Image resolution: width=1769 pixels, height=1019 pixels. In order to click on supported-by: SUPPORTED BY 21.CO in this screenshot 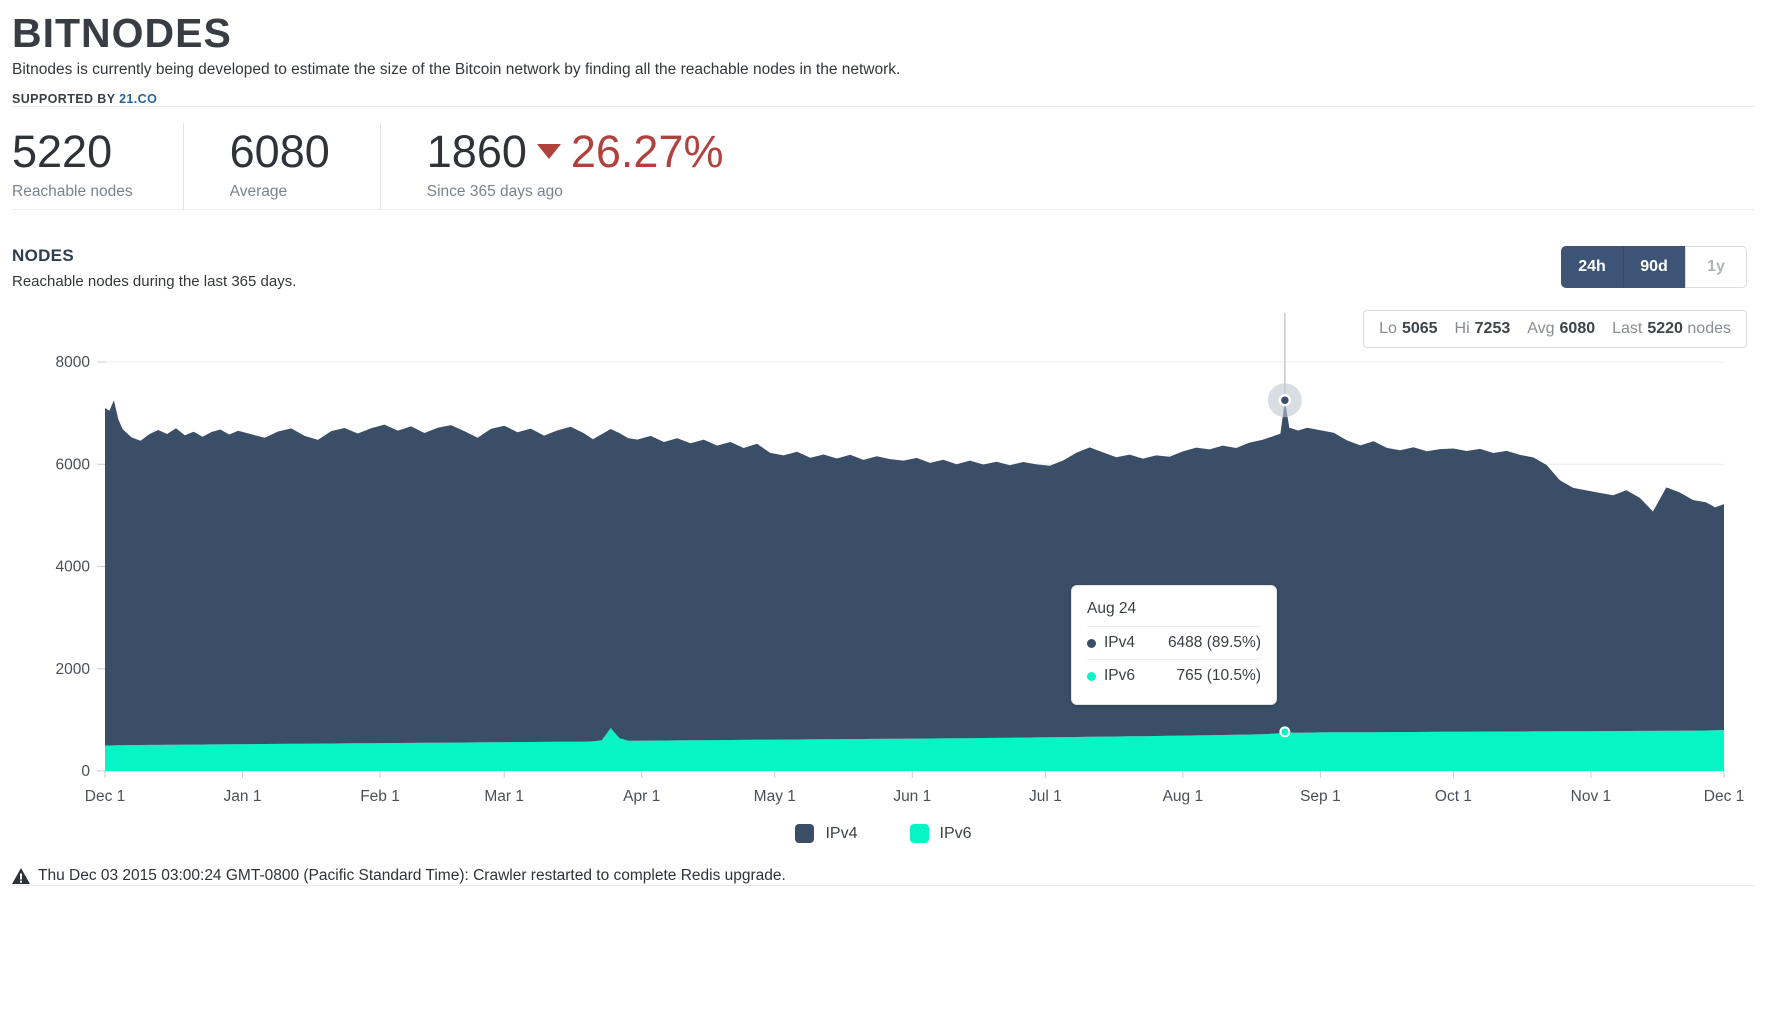, I will do `click(883, 99)`.